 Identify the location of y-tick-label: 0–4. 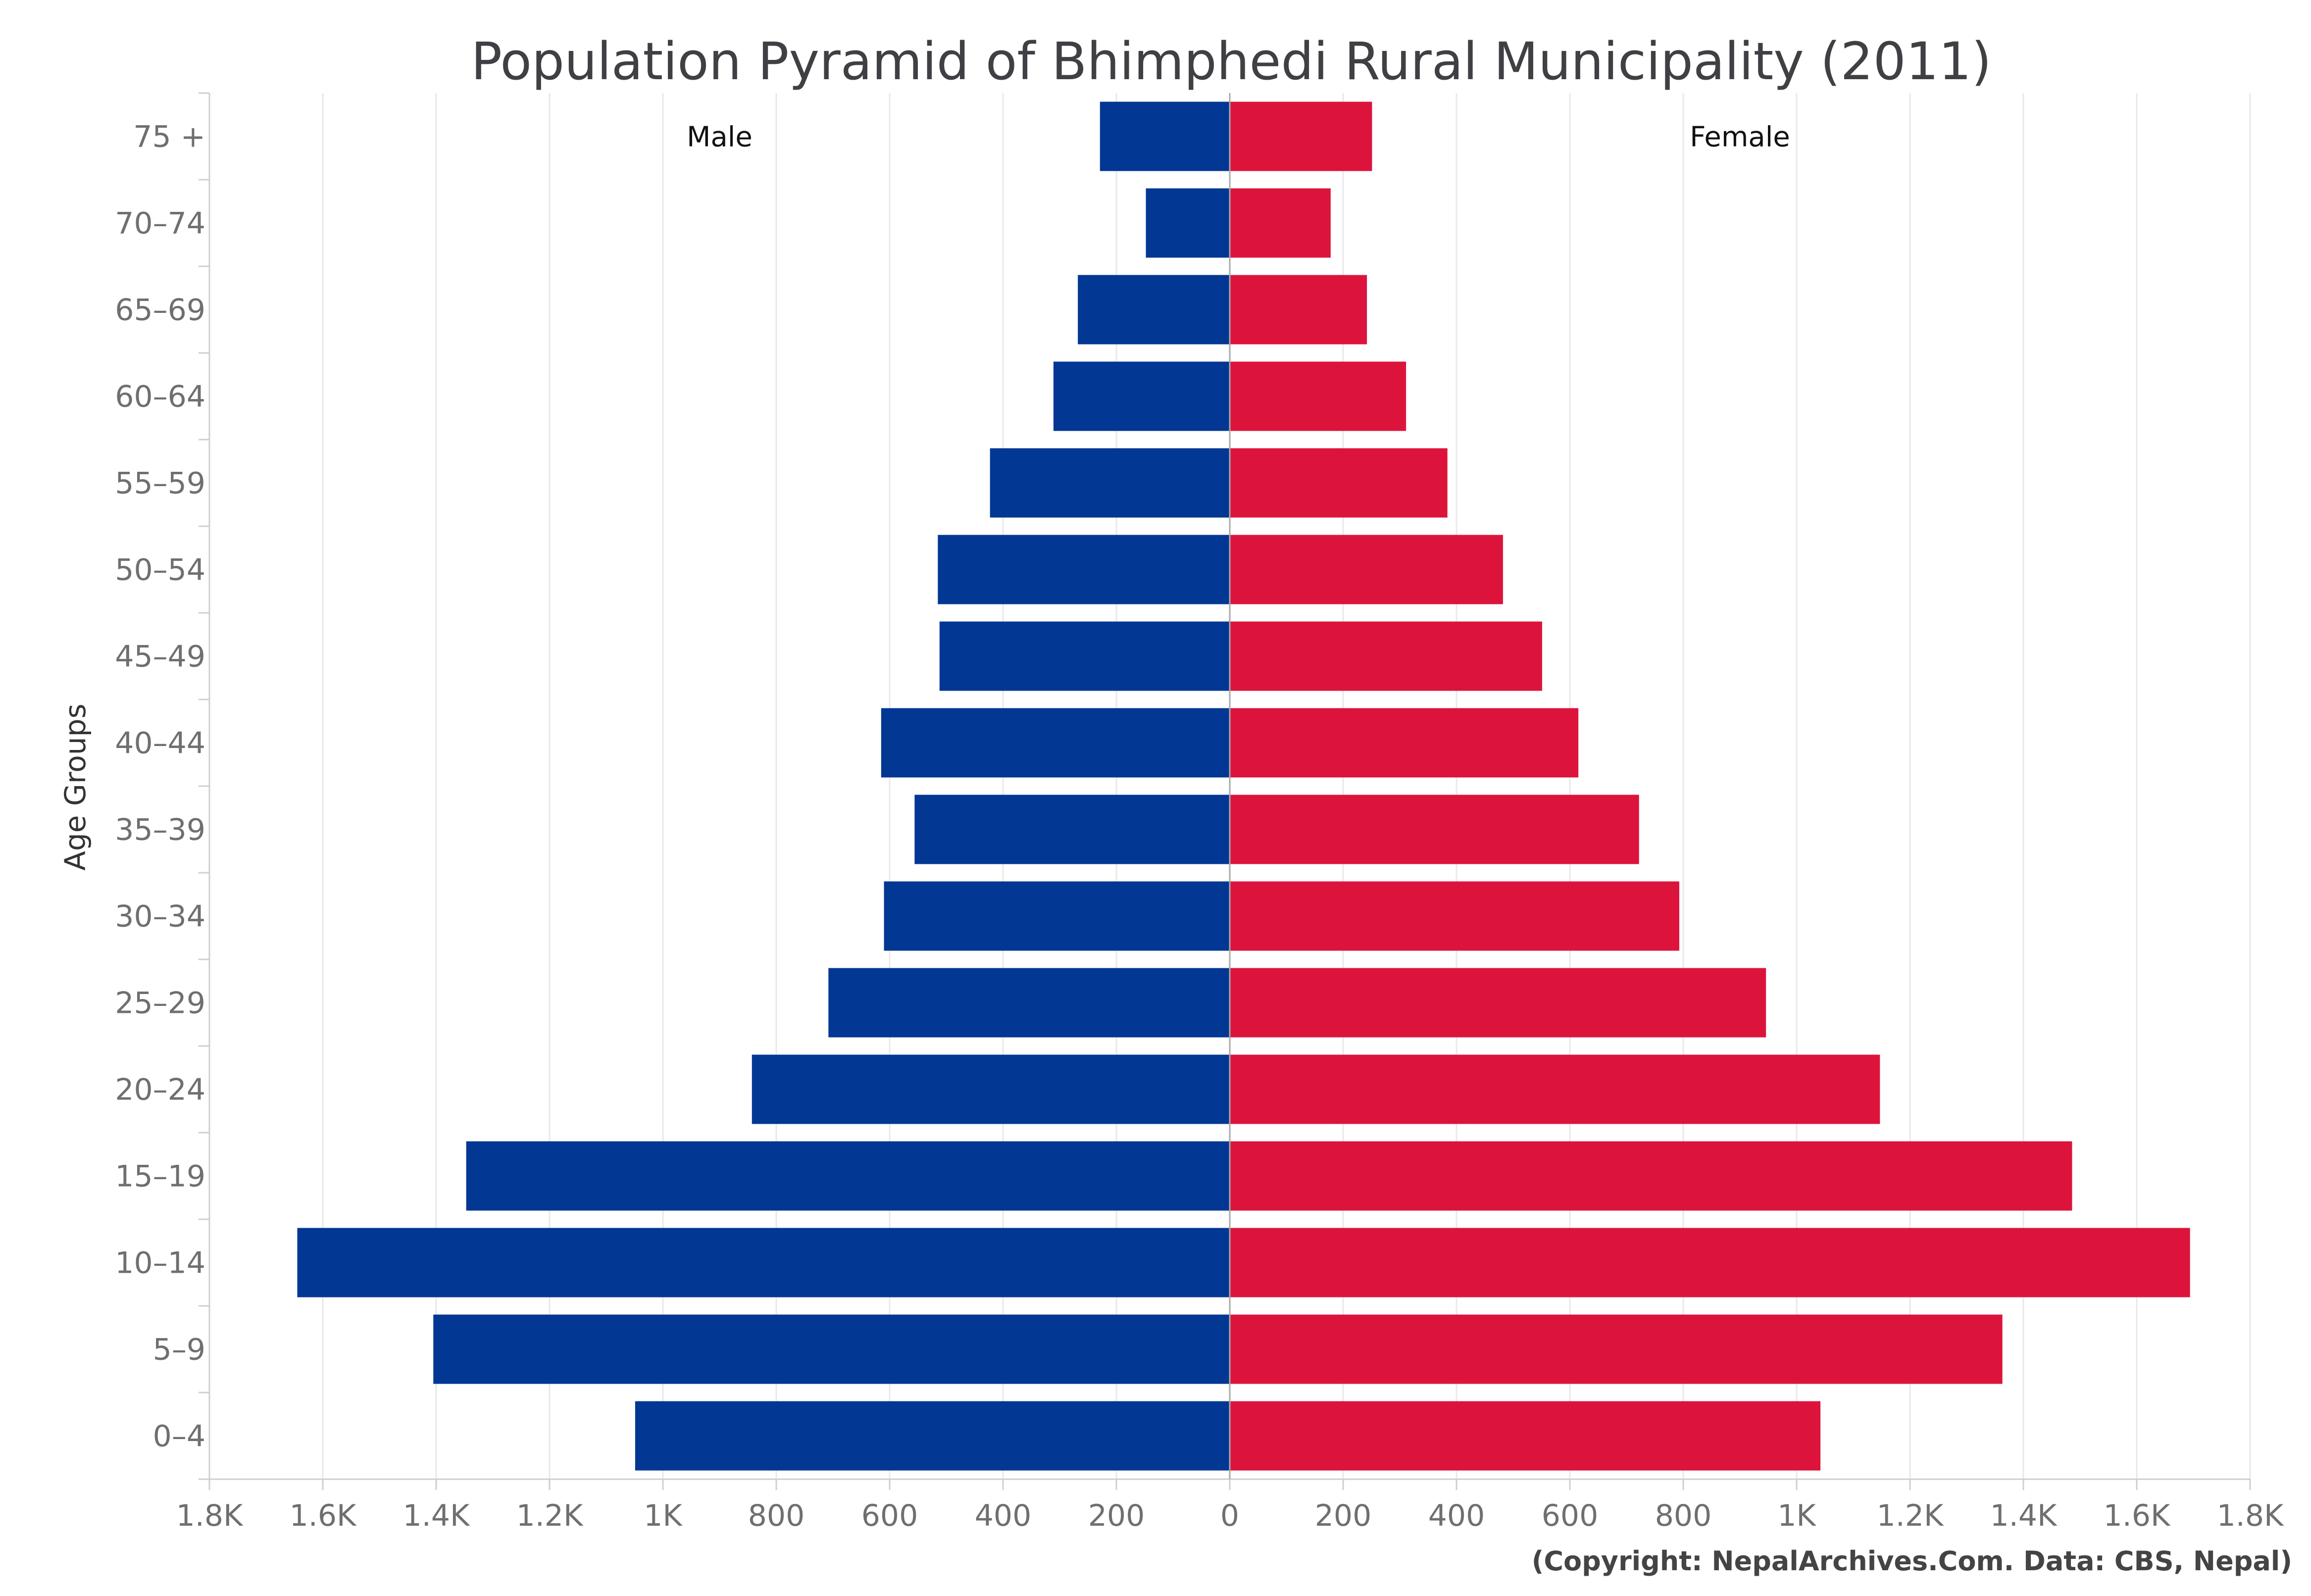
(179, 1436).